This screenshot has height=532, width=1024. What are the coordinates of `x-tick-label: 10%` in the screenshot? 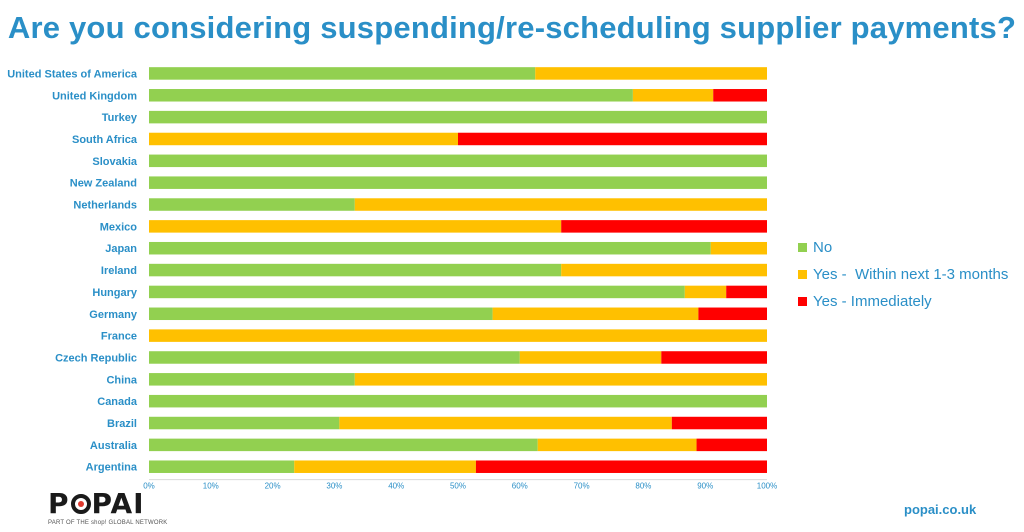 It's located at (211, 486).